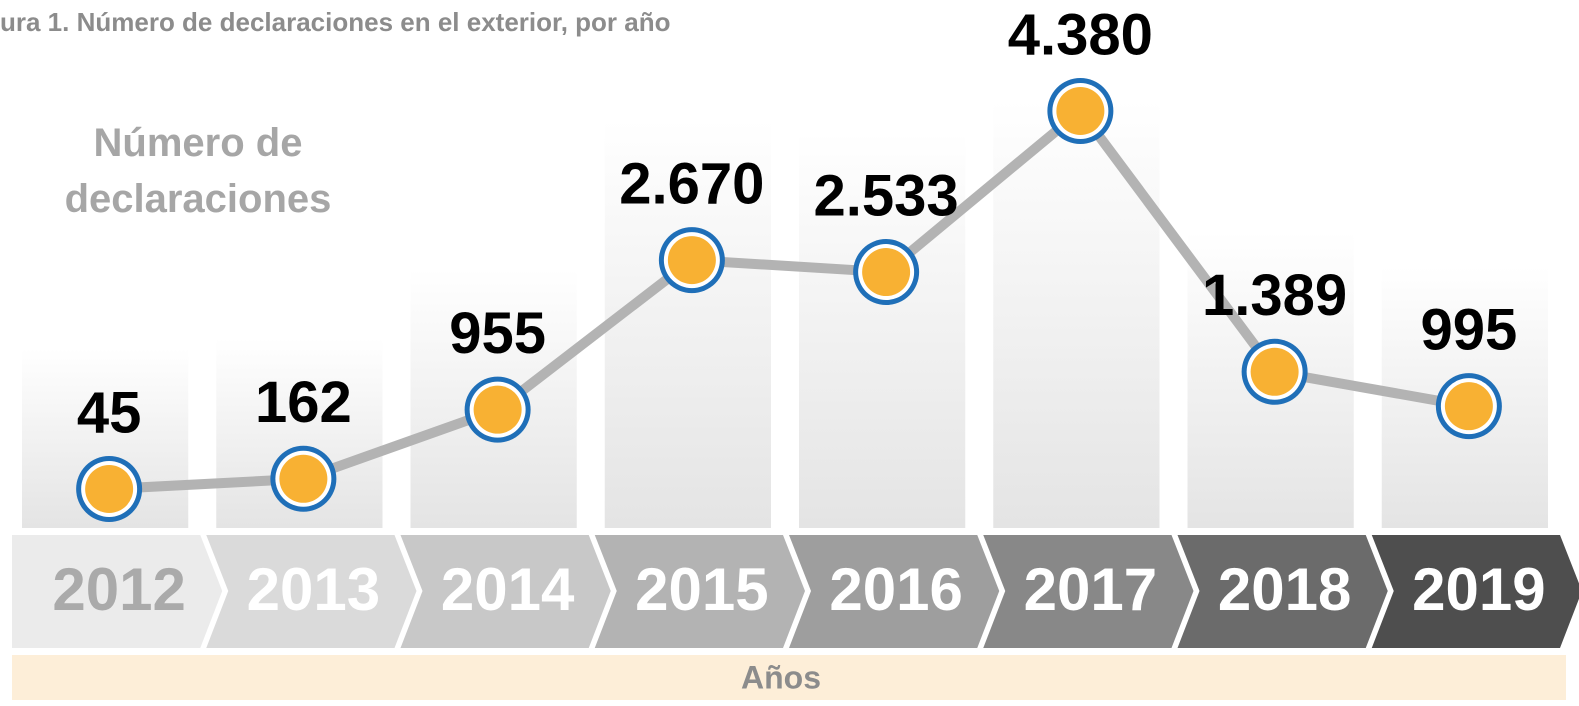  Describe the element at coordinates (1478, 589) in the screenshot. I see `x-tick-label: 2019` at that location.